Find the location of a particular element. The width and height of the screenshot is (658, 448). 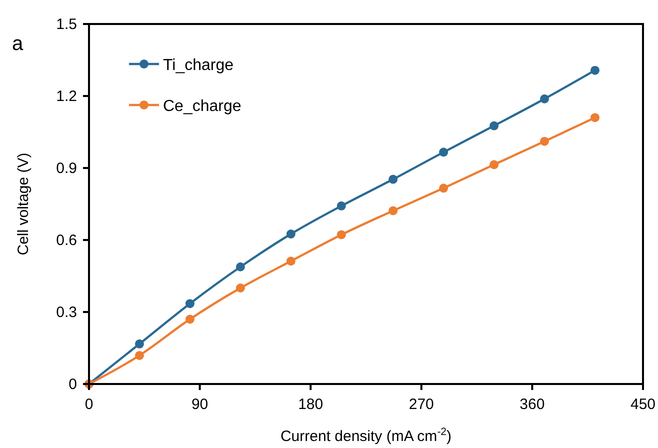

y-tick-label: 0.9 is located at coordinates (66, 168).